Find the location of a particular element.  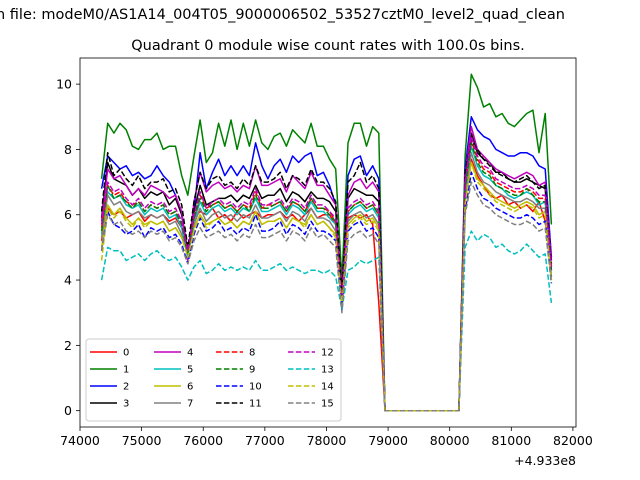

y-tick-label: 10 is located at coordinates (64, 84).